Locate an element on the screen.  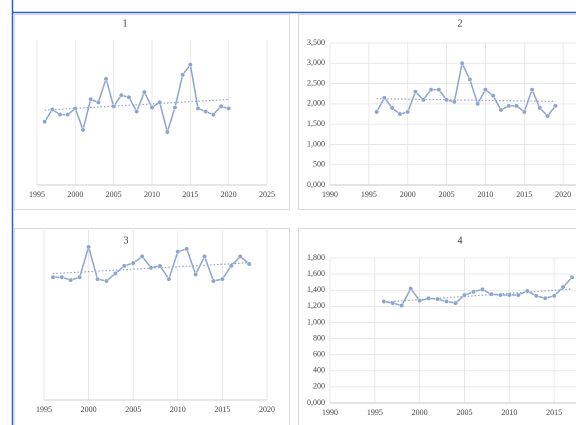
y-tick-label: 400 is located at coordinates (319, 370).